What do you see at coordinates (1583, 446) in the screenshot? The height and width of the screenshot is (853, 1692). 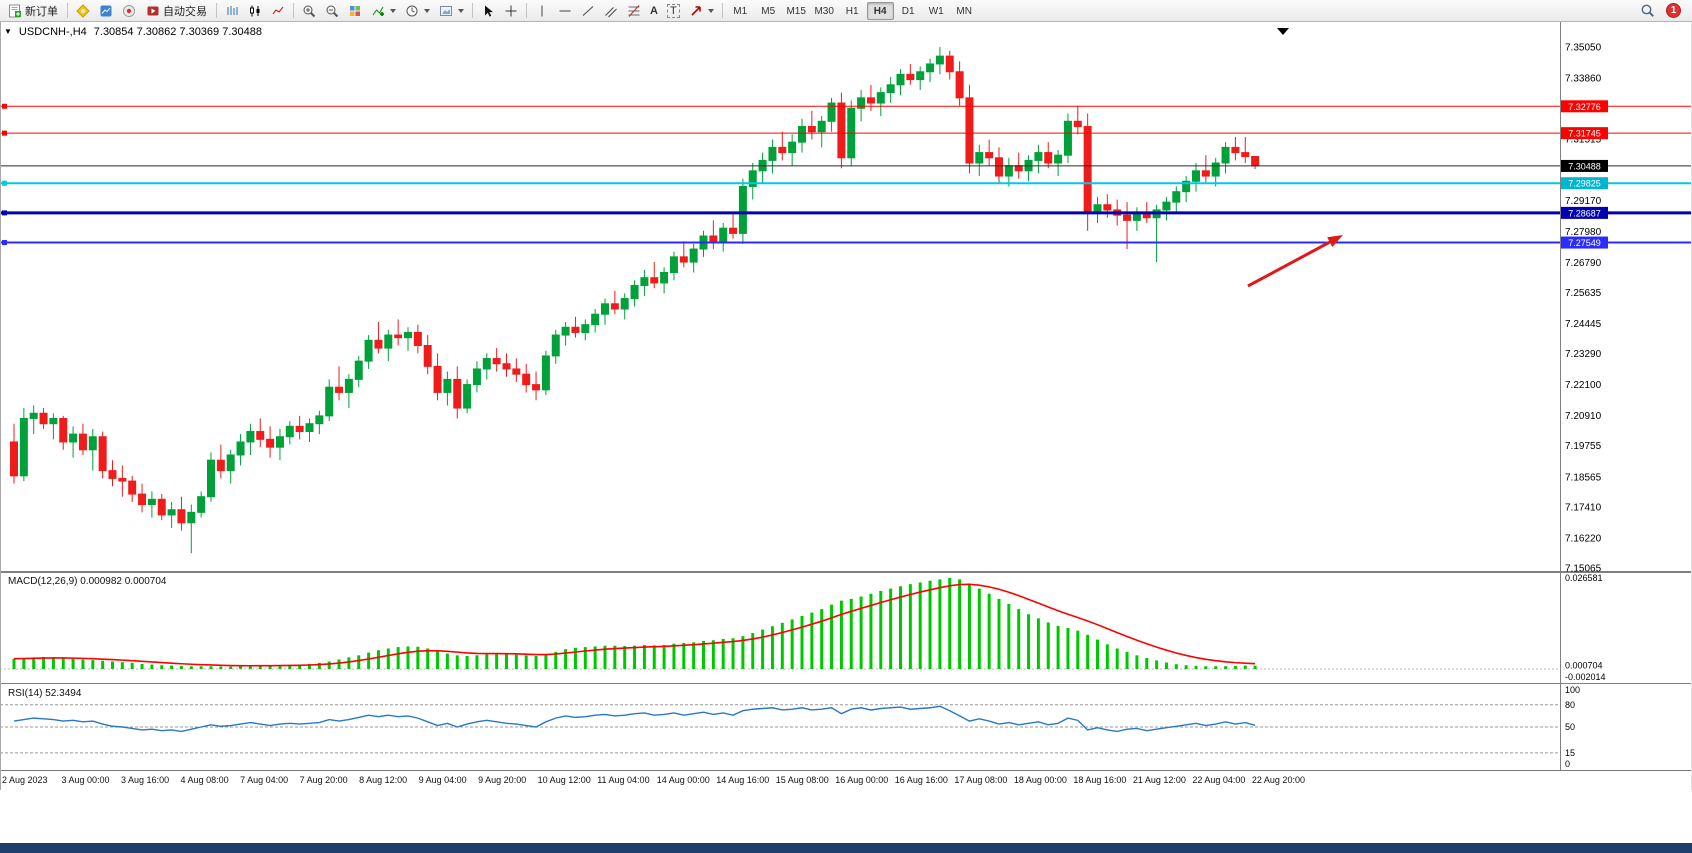 I see `price-tick-label: 7.19755` at bounding box center [1583, 446].